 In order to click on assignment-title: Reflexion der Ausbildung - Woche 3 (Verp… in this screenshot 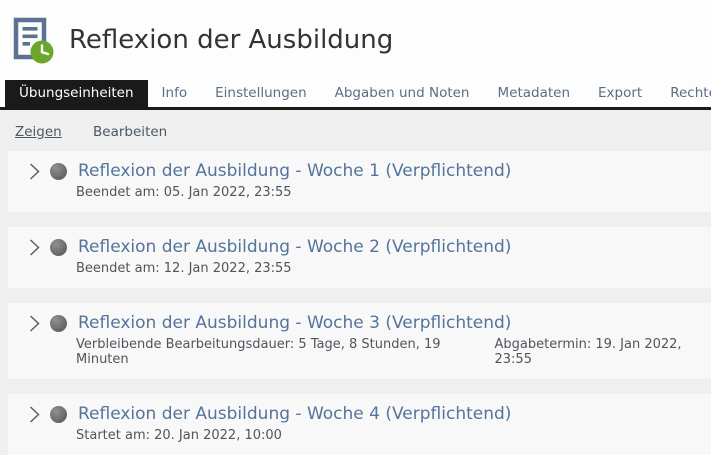, I will do `click(295, 323)`.